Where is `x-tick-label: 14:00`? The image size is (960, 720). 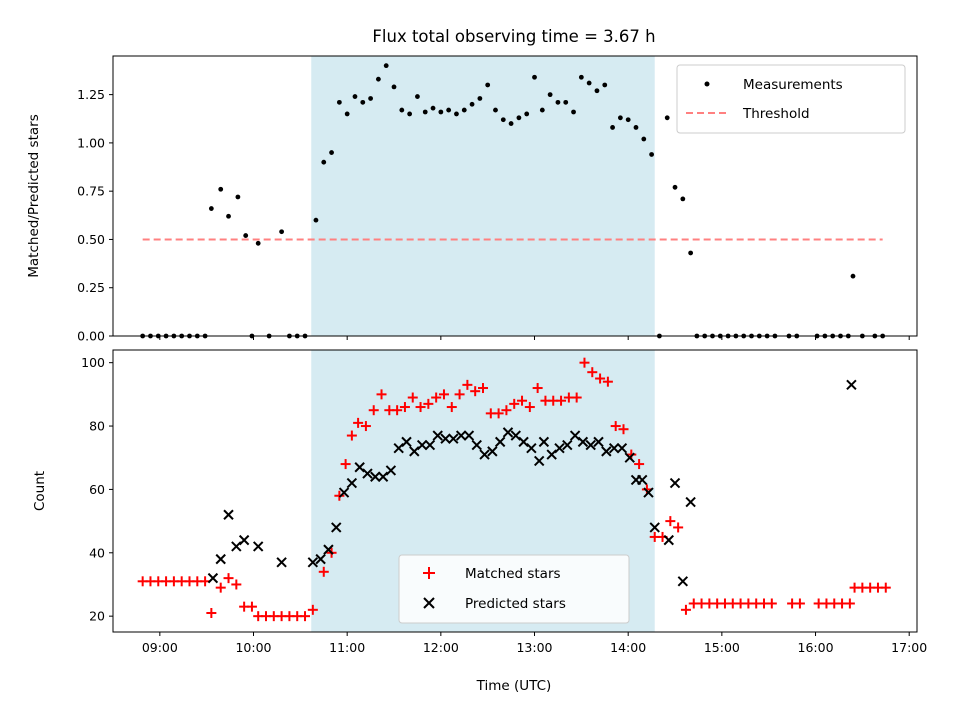
x-tick-label: 14:00 is located at coordinates (628, 647).